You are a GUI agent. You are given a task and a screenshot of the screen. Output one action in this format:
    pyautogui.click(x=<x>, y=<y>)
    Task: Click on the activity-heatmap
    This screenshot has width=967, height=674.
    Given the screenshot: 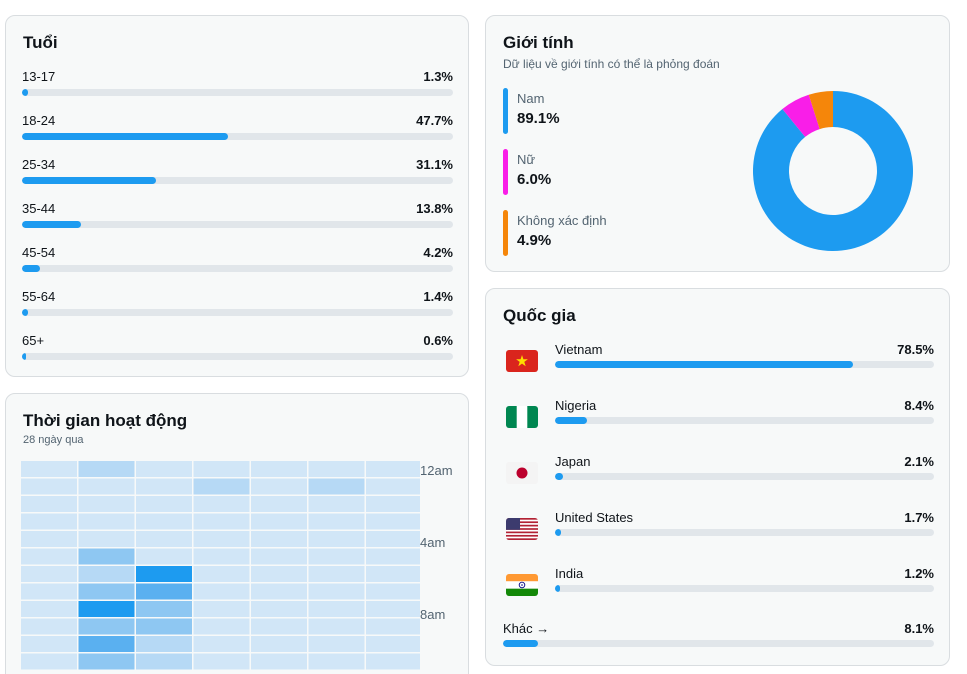 What is the action you would take?
    pyautogui.click(x=220, y=565)
    